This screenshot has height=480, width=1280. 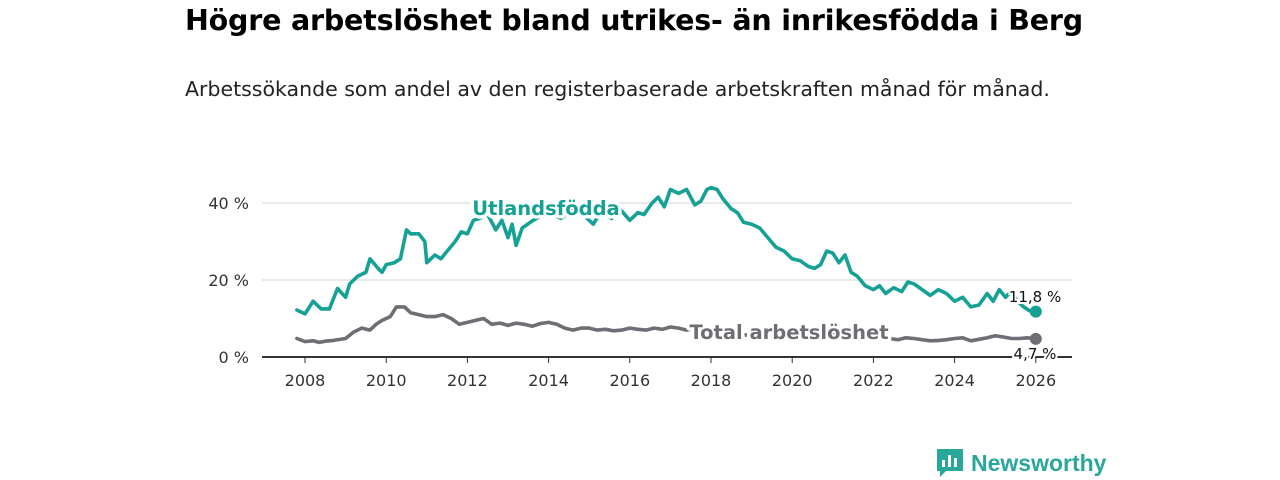 What do you see at coordinates (792, 380) in the screenshot?
I see `x-tick-label: 2020` at bounding box center [792, 380].